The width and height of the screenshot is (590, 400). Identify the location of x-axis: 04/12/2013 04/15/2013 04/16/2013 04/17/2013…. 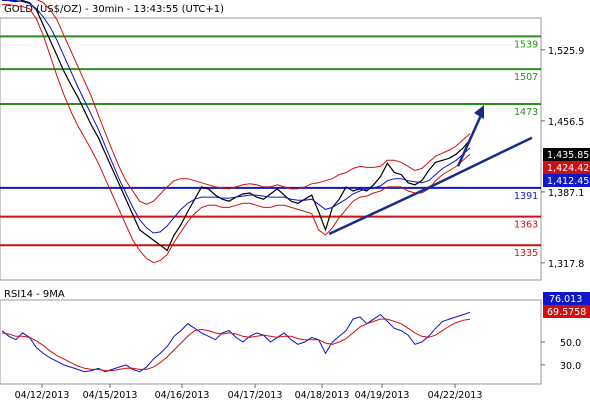
(249, 392).